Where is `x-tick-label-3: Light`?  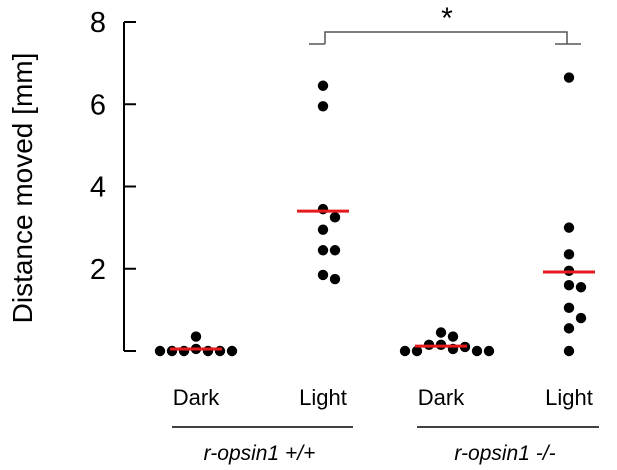 x-tick-label-3: Light is located at coordinates (569, 397).